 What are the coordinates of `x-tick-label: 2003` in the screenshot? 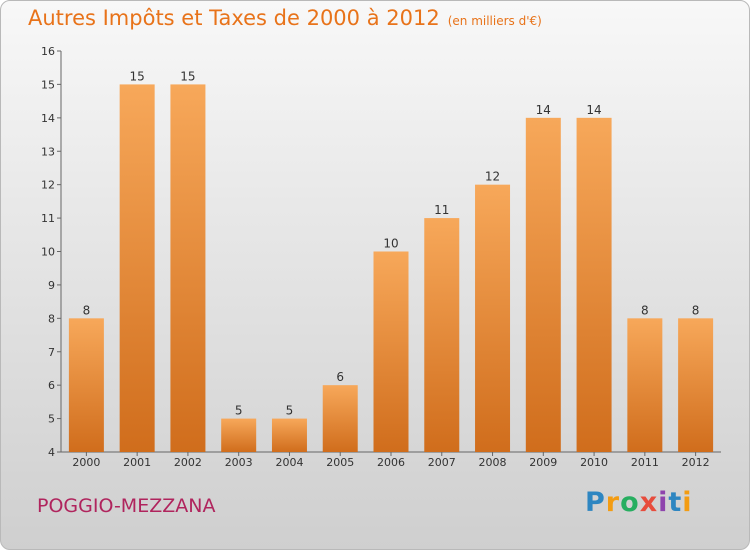 It's located at (239, 462).